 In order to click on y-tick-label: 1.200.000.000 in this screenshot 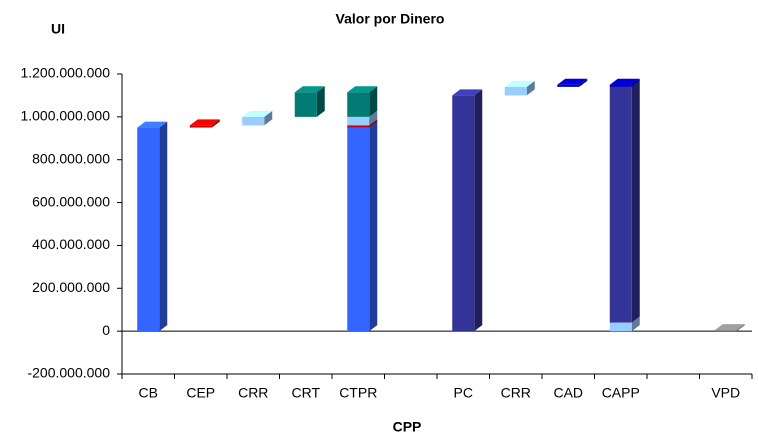, I will do `click(65, 73)`.